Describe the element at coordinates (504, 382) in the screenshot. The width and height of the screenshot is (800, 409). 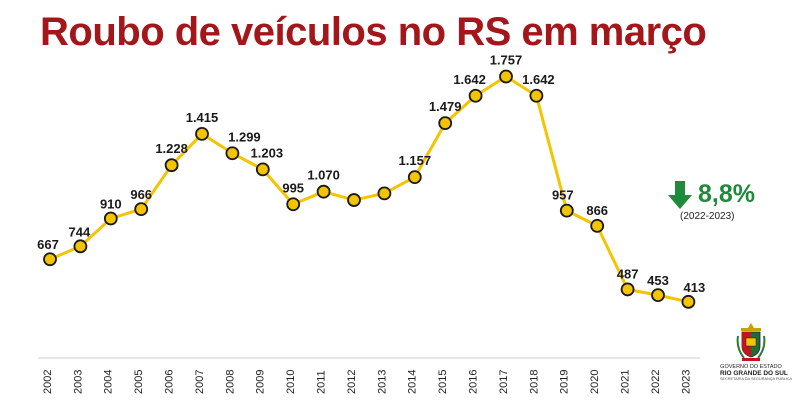
I see `x-tick-label: 2017` at that location.